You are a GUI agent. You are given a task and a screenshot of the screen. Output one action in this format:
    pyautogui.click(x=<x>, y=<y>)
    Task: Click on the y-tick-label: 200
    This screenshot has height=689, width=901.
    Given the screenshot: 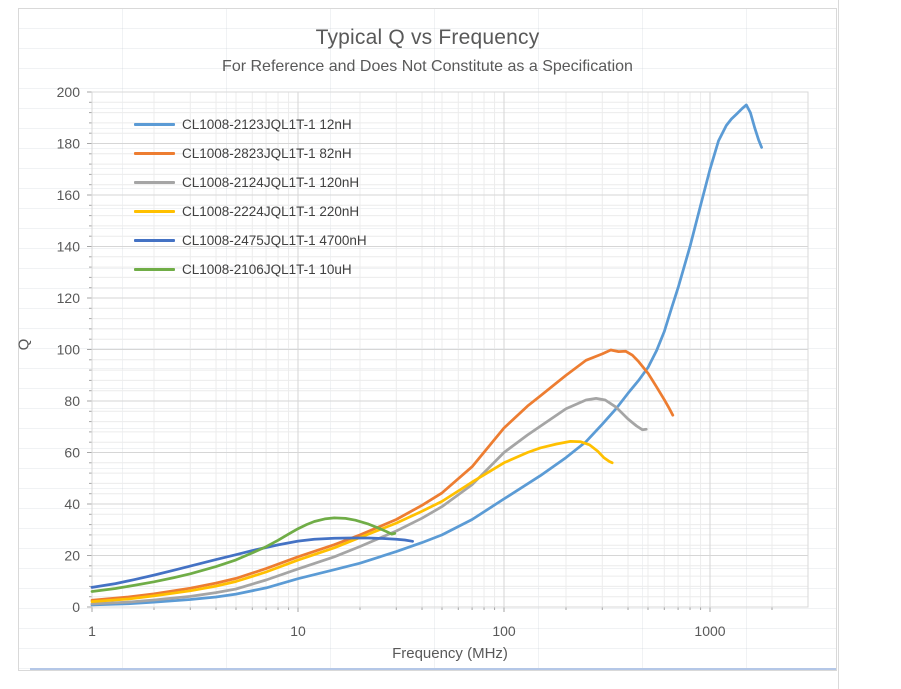 What is the action you would take?
    pyautogui.click(x=69, y=92)
    